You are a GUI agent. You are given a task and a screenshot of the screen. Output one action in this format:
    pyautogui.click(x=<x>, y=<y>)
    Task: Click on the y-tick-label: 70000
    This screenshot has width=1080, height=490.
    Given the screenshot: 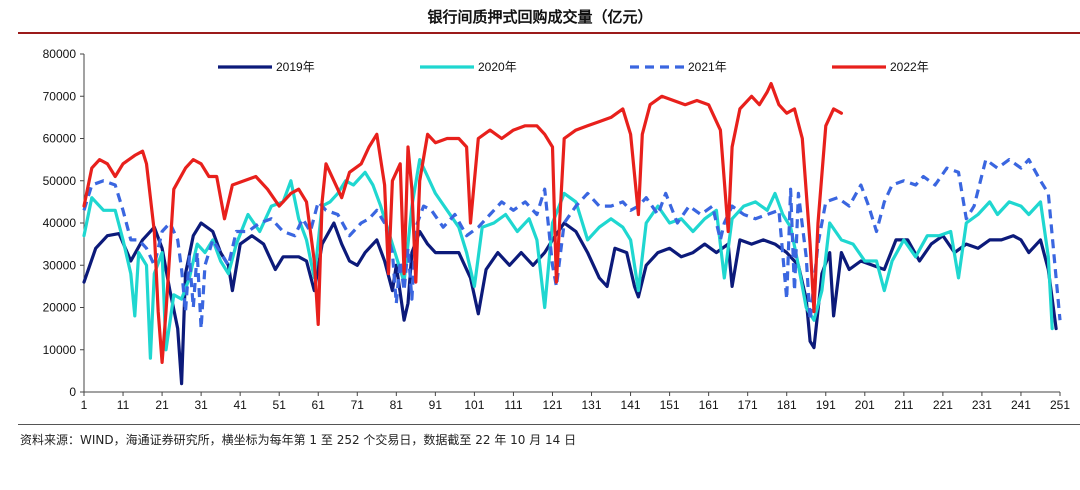 What is the action you would take?
    pyautogui.click(x=60, y=96)
    